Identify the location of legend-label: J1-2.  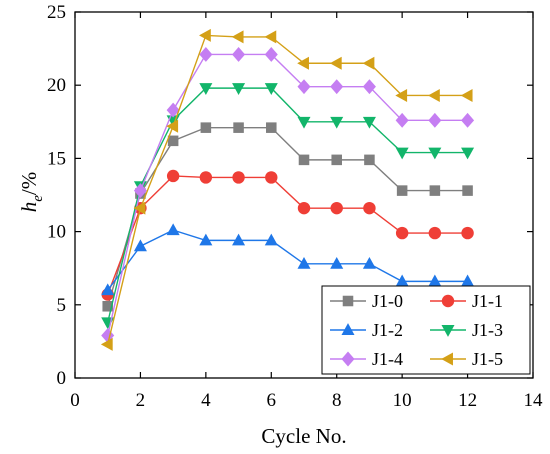
(387, 330).